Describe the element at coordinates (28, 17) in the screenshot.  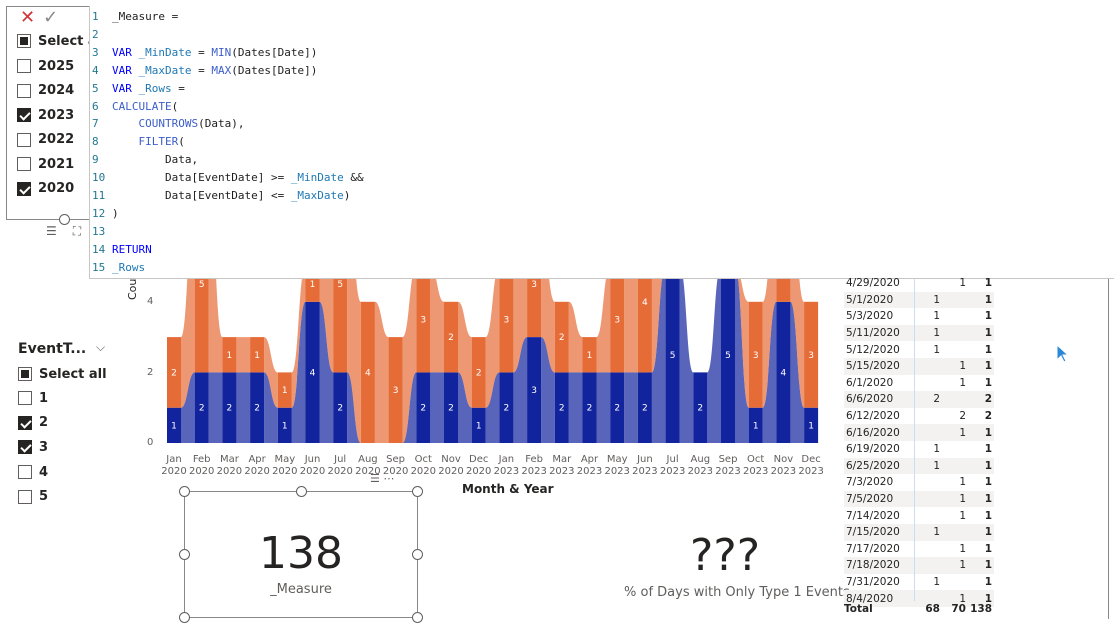
I see `cancel-formula-button: ✕` at that location.